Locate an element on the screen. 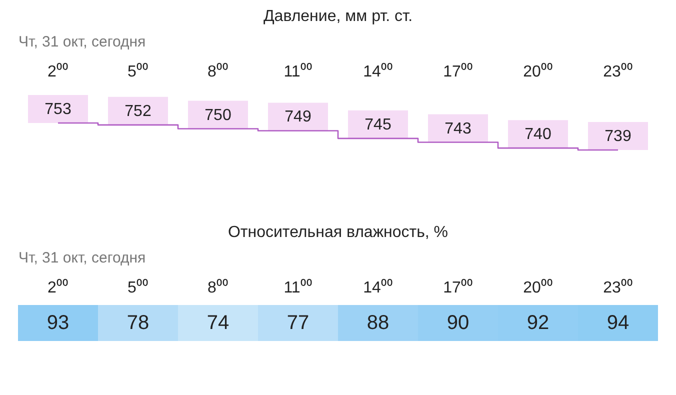 This screenshot has width=676, height=395. chart-title: Относительная влажность, % is located at coordinates (338, 232).